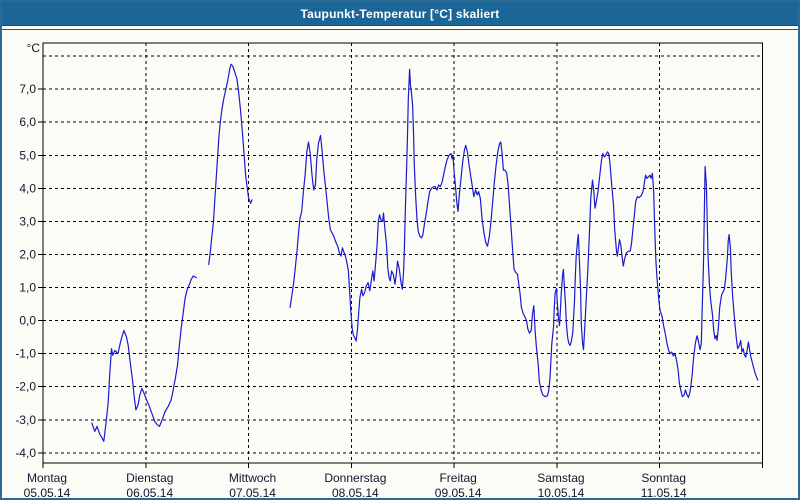 The image size is (800, 500). I want to click on y-tick-label: 2,0, so click(27, 254).